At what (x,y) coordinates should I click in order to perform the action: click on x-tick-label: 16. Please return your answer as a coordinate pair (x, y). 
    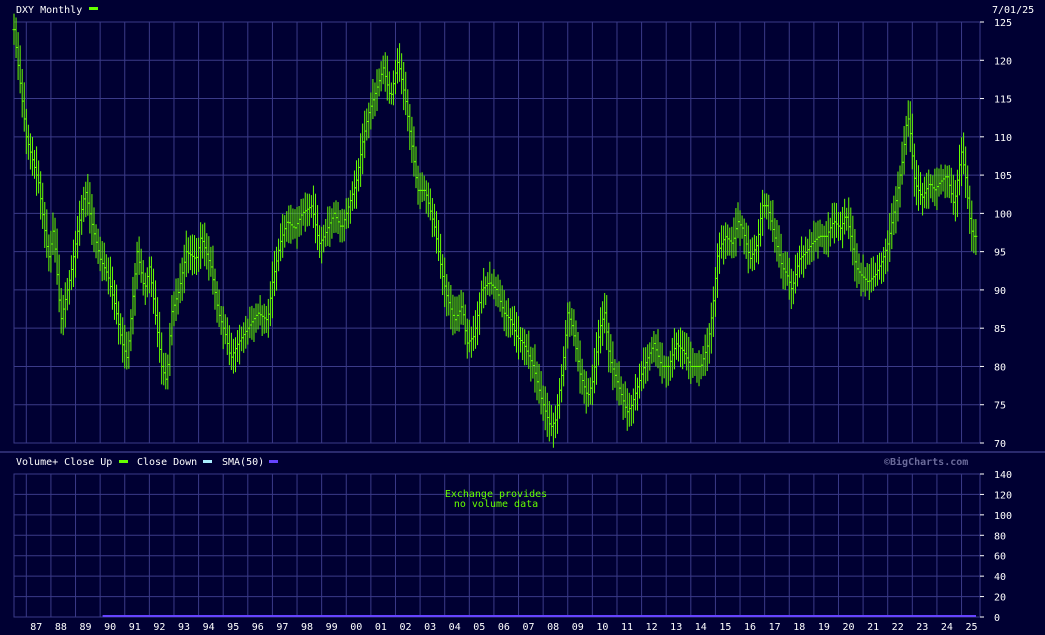
    Looking at the image, I should click on (750, 627).